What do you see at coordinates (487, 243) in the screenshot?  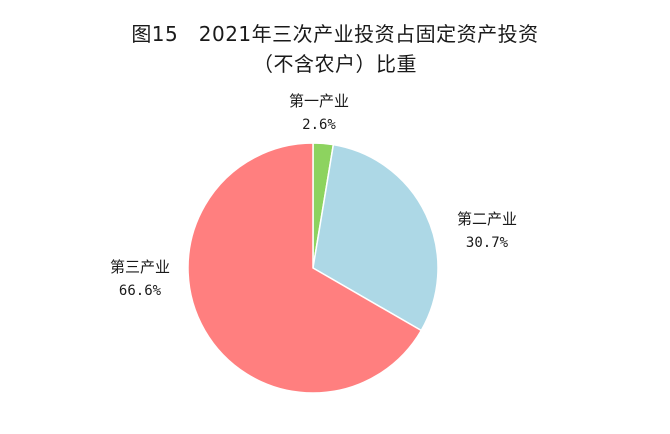 I see `slice-value-secondary: 30.7%` at bounding box center [487, 243].